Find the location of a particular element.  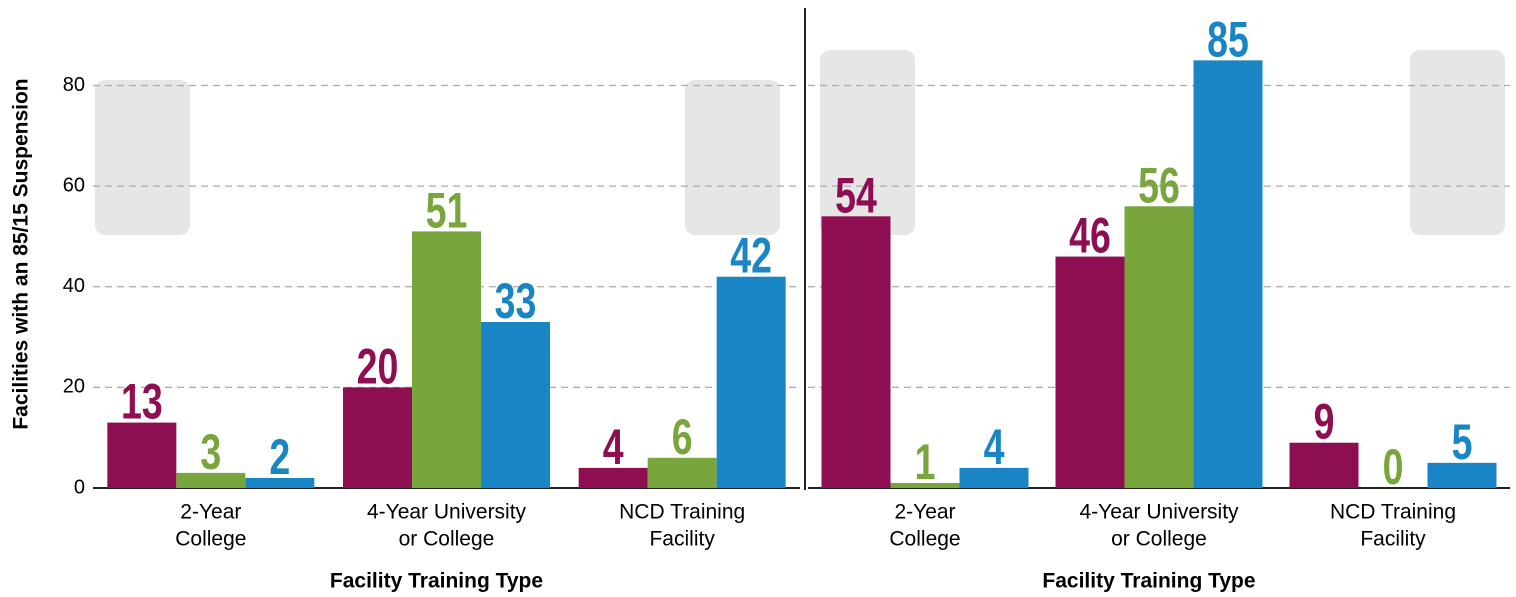

data-label: 3 is located at coordinates (210, 452).